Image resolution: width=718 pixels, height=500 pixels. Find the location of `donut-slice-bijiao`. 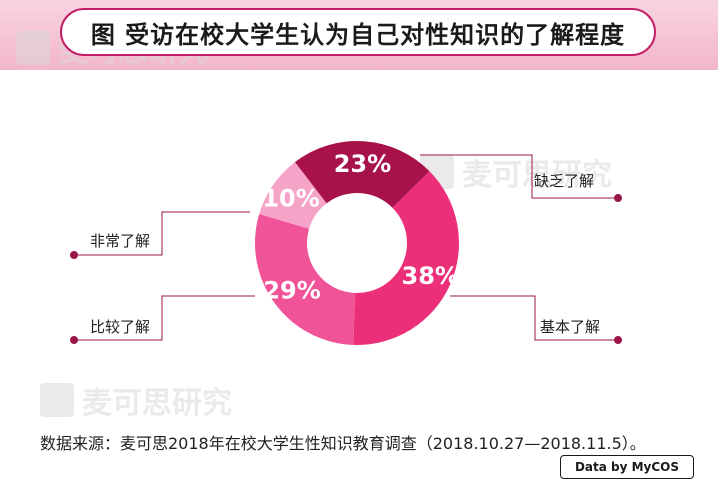

donut-slice-bijiao is located at coordinates (305, 279).